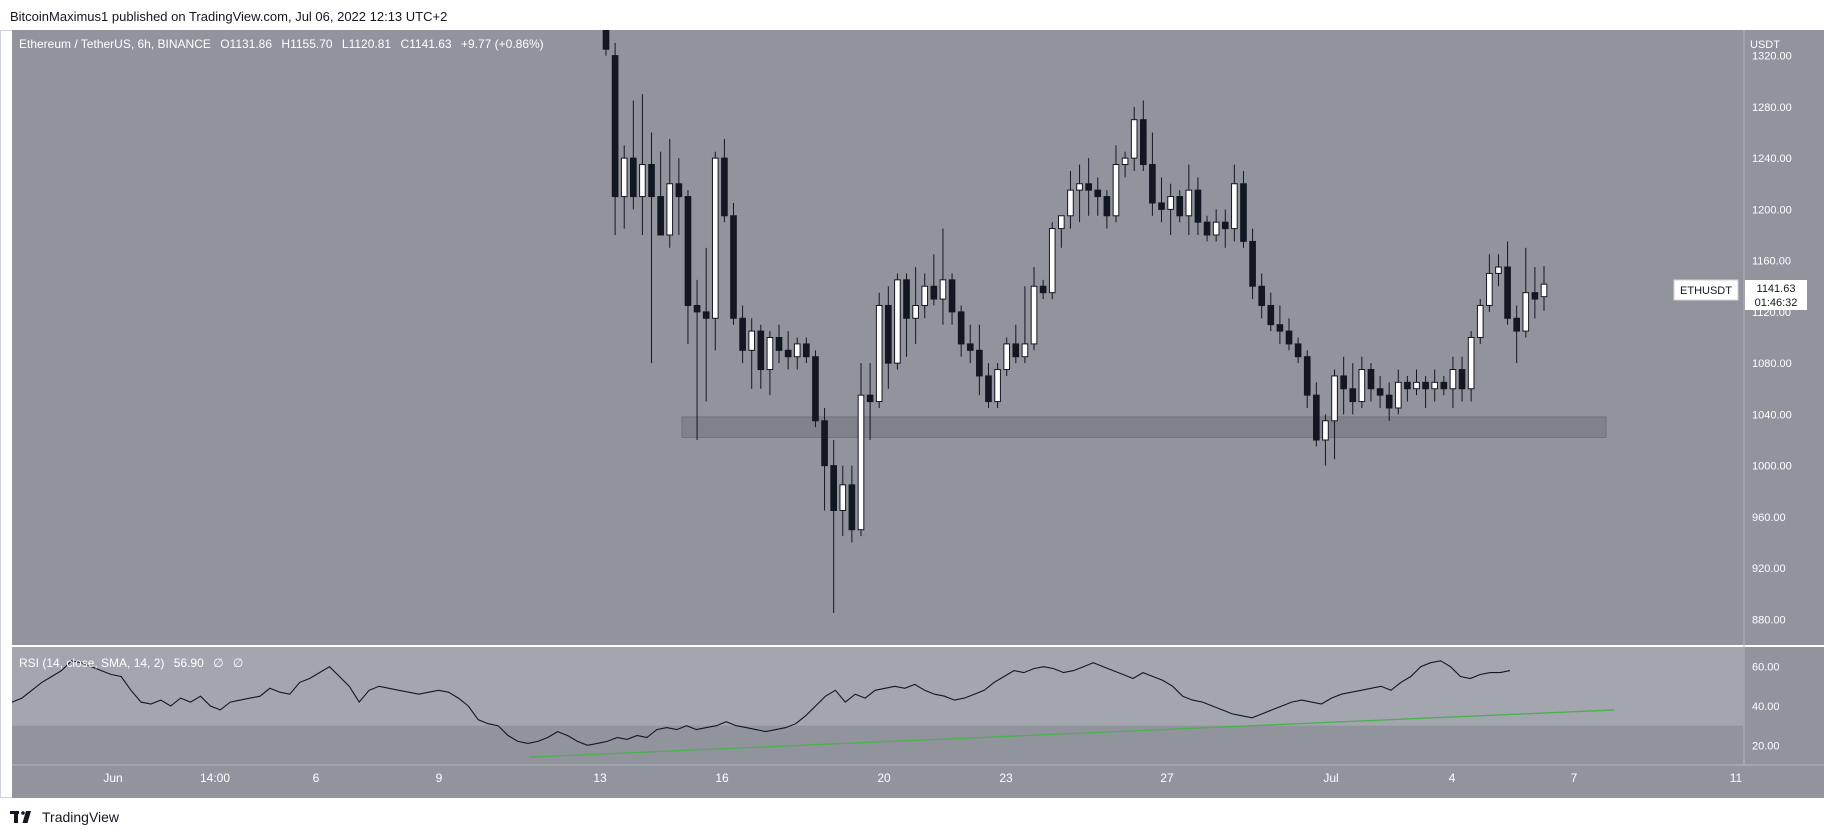 The width and height of the screenshot is (1824, 835). What do you see at coordinates (600, 778) in the screenshot?
I see `time-tick-label: 13` at bounding box center [600, 778].